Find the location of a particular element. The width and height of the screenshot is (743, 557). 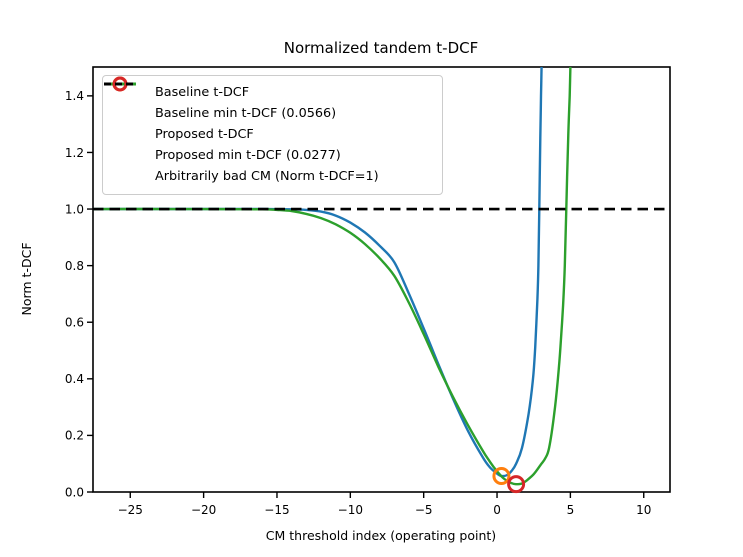

chart-title: Normalized tandem t-DCF is located at coordinates (381, 48).